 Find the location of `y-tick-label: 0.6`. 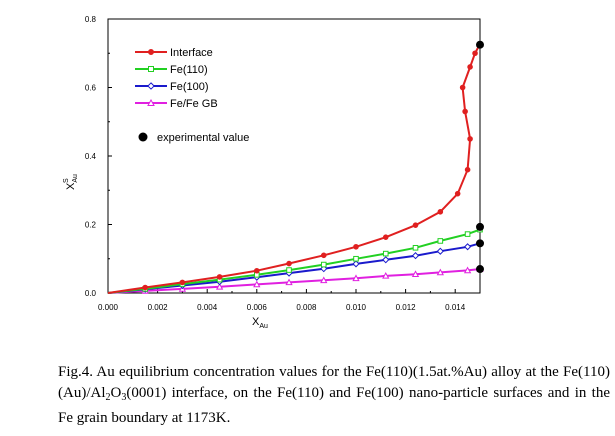

y-tick-label: 0.6 is located at coordinates (91, 88).